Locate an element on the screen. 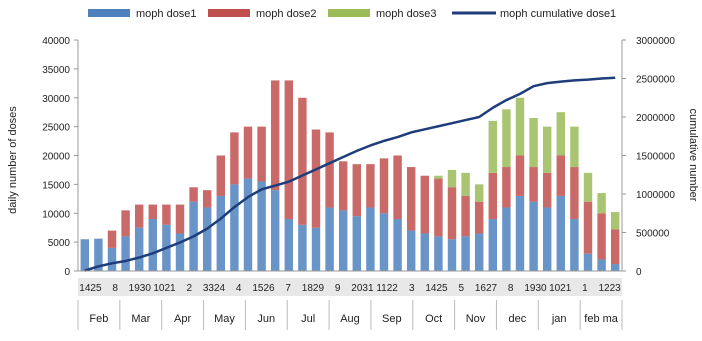 This screenshot has height=341, width=702. x-tick-label: 1 is located at coordinates (585, 288).